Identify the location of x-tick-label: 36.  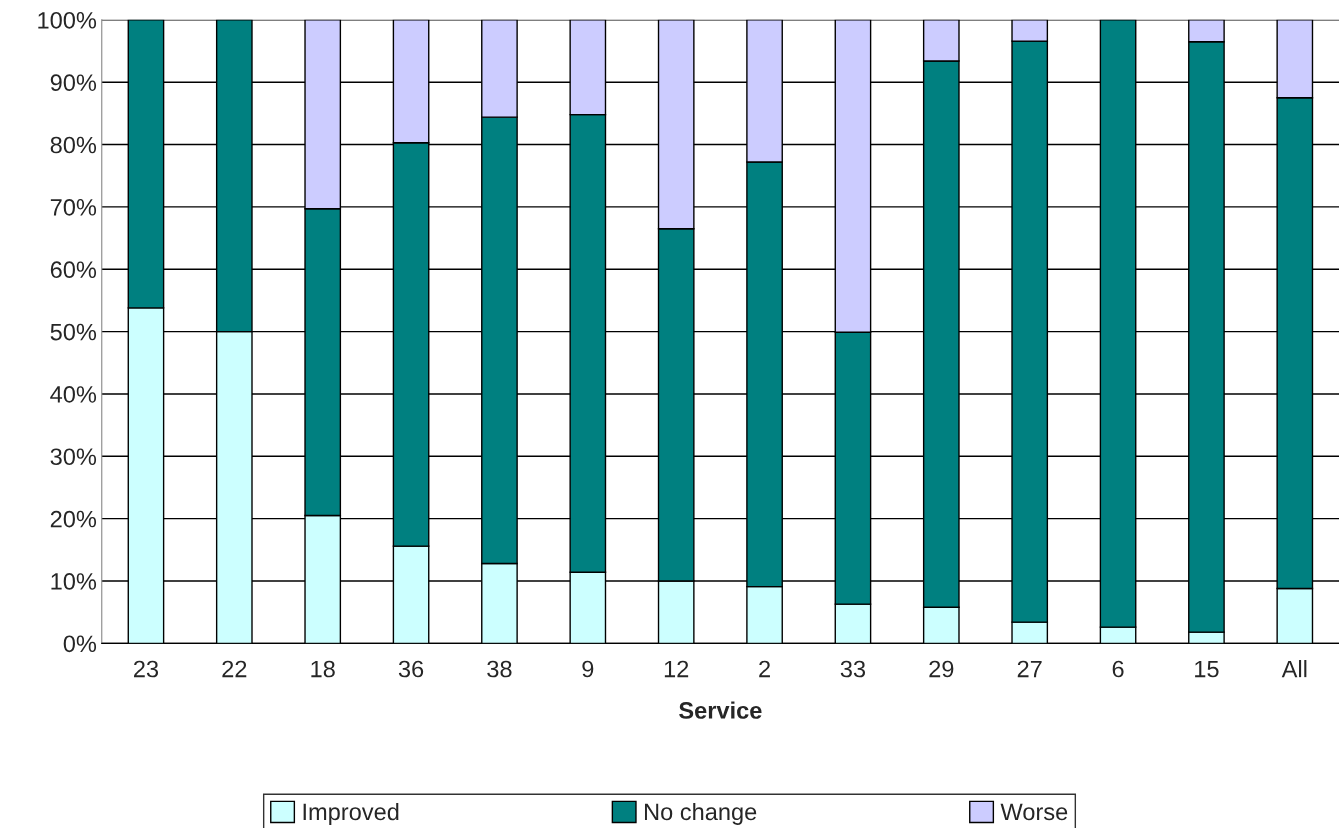
(411, 669).